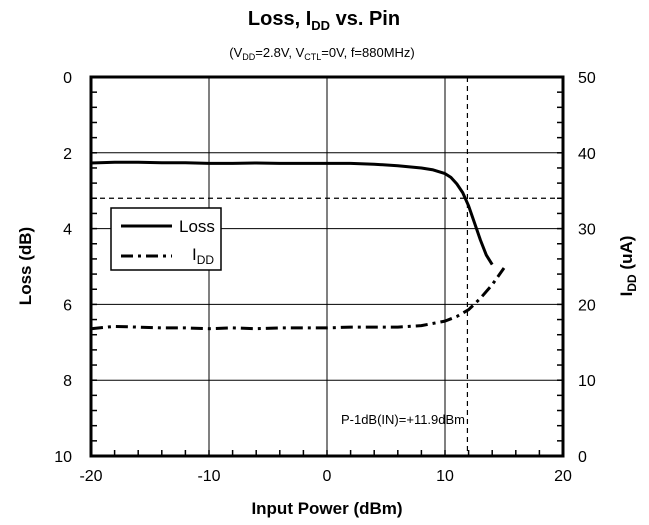 This screenshot has width=649, height=525. I want to click on legend-box, so click(166, 239).